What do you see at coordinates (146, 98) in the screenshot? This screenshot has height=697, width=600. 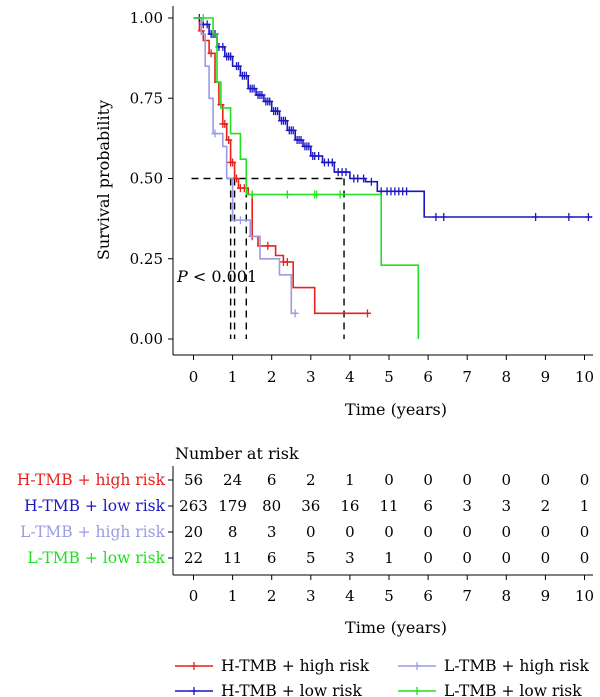 I see `y-tick-label: 0.75` at bounding box center [146, 98].